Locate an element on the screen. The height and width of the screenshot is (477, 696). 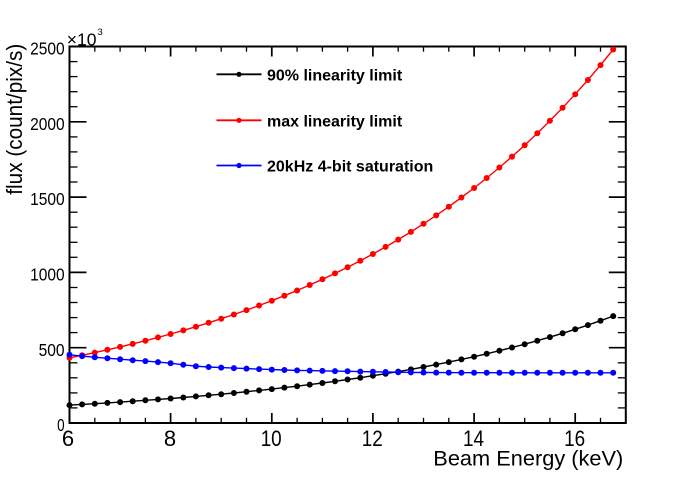
svg-text: 3 is located at coordinates (100, 32).